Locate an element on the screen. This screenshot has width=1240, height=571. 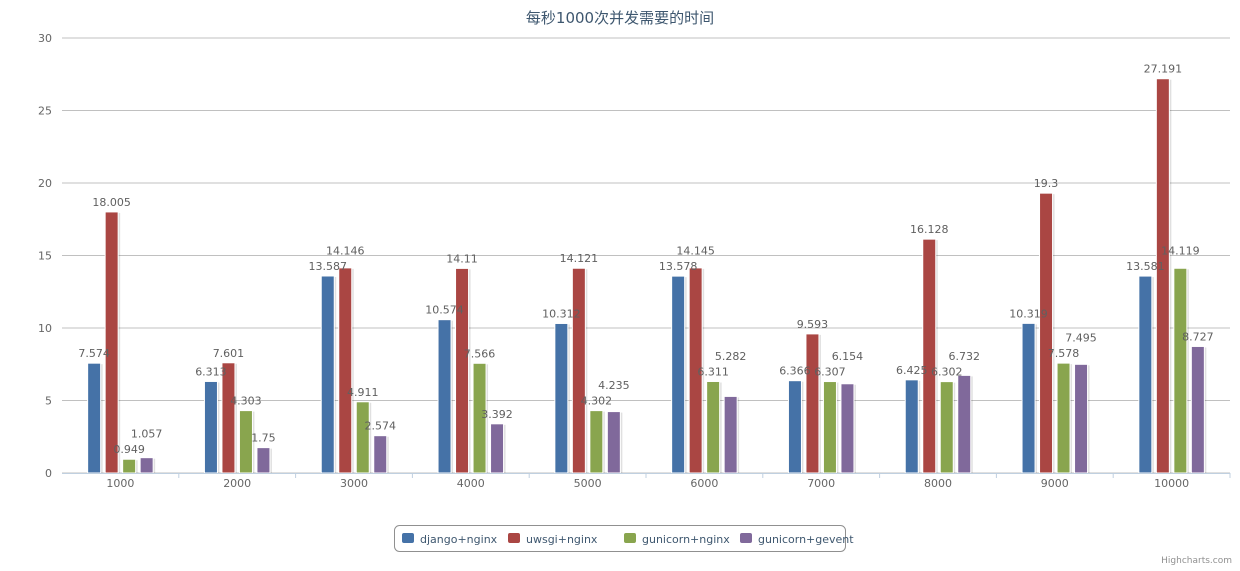
data-label: 7.495 is located at coordinates (1081, 338).